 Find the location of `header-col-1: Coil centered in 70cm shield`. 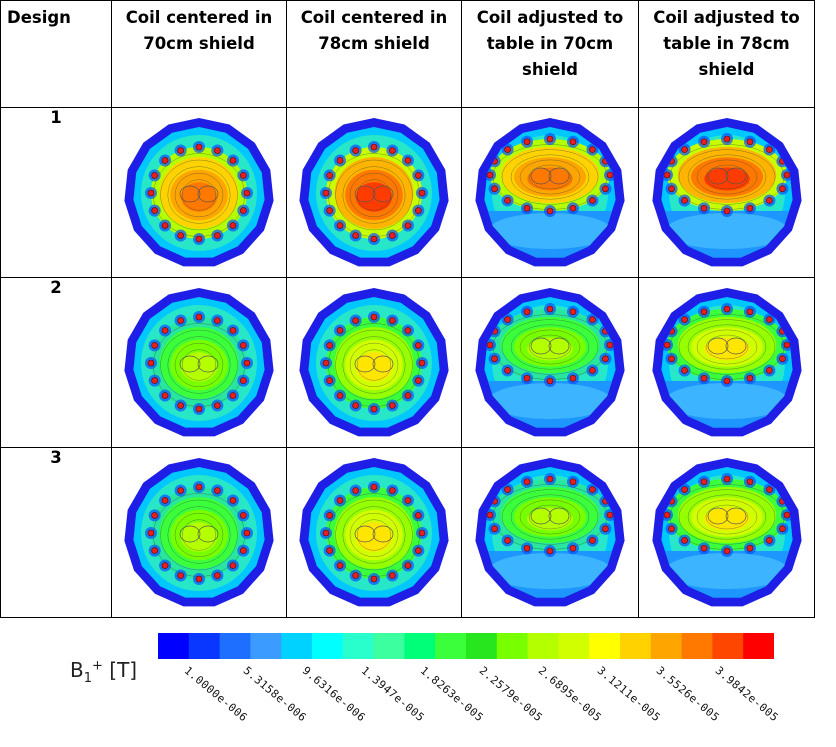

header-col-1: Coil centered in 70cm shield is located at coordinates (199, 54).